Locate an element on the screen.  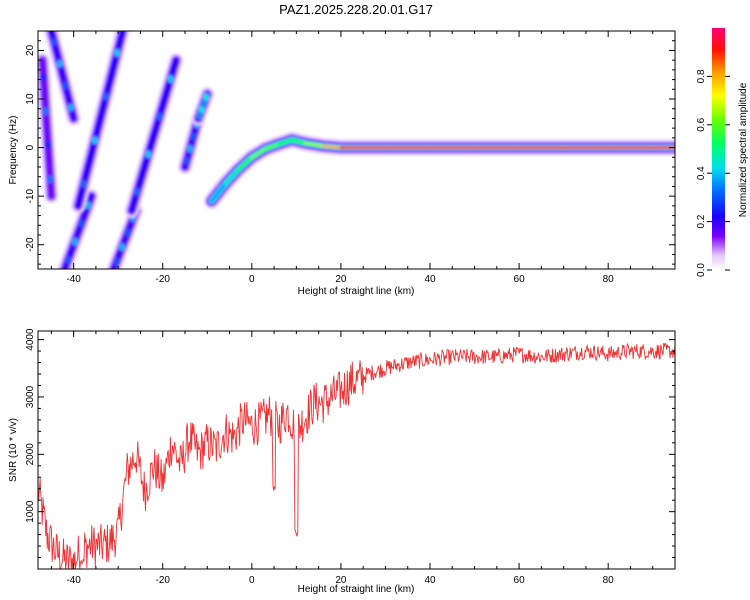
spectrogram-y-tick-label: 20 is located at coordinates (30, 50).